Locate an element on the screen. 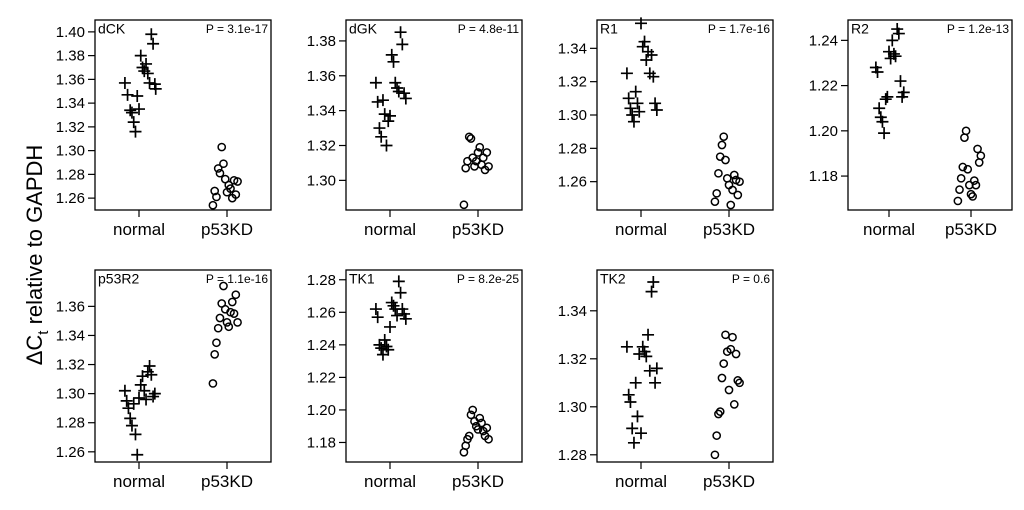  panel-title: dCK is located at coordinates (112, 28).